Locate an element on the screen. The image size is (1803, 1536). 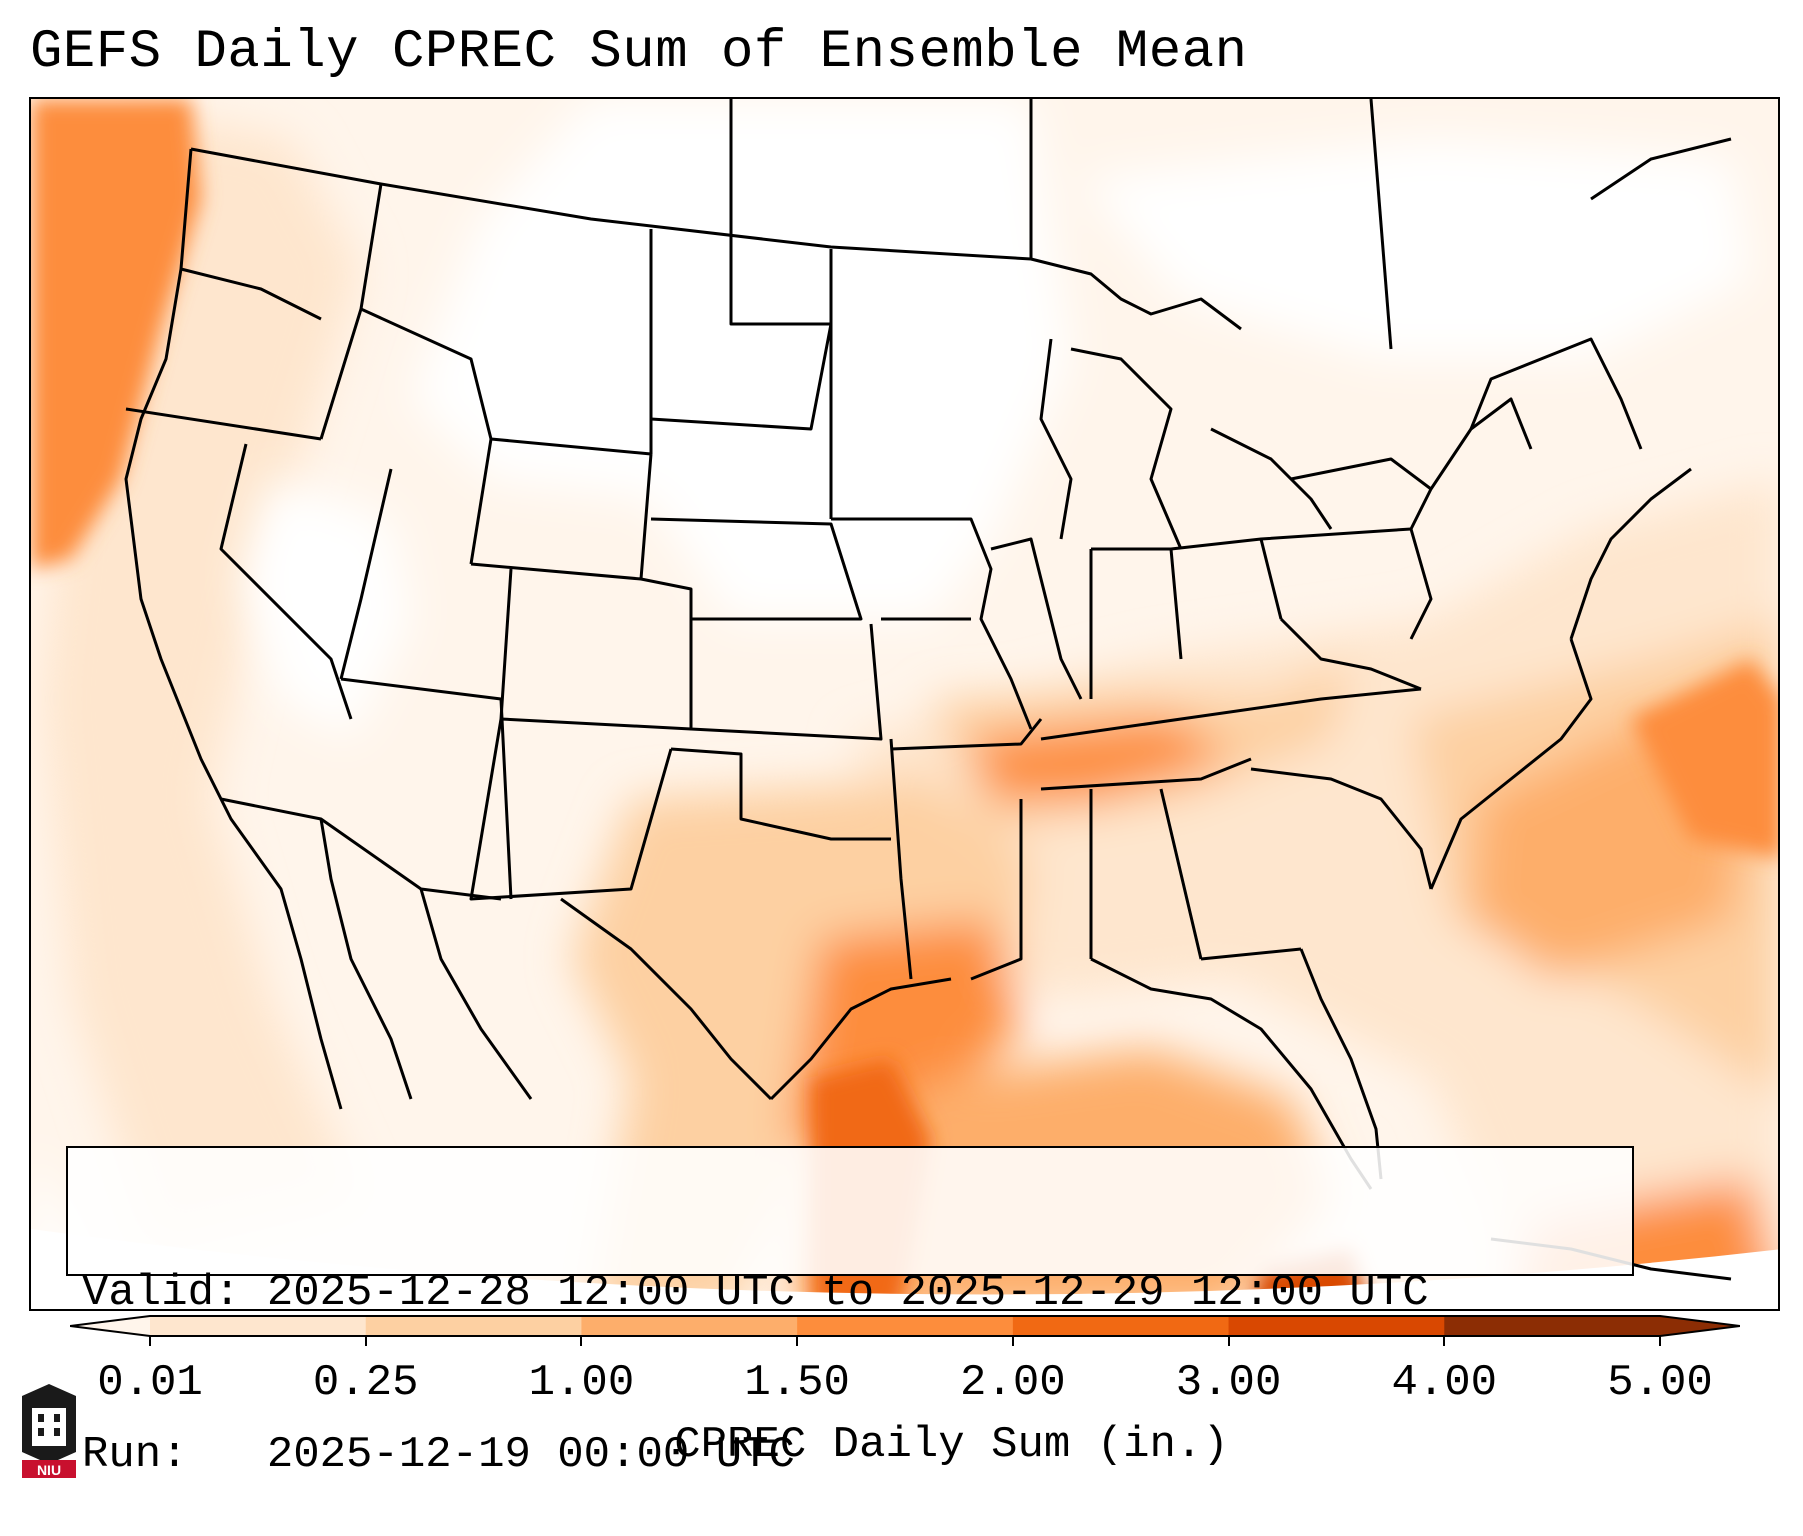
dry-great-basin is located at coordinates (326, 609).